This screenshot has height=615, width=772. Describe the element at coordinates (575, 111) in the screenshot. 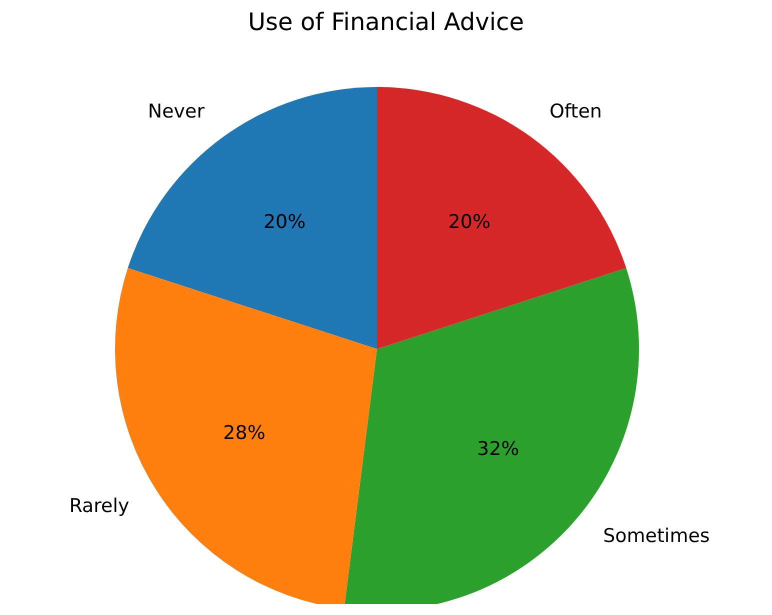

I see `slice-label: Often` at that location.